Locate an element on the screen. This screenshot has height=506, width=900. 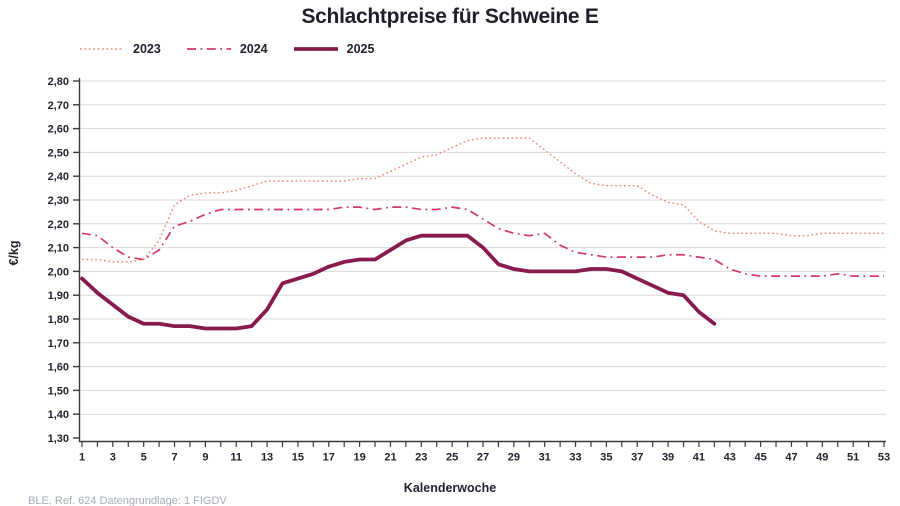
svg-text: 7 is located at coordinates (174, 458).